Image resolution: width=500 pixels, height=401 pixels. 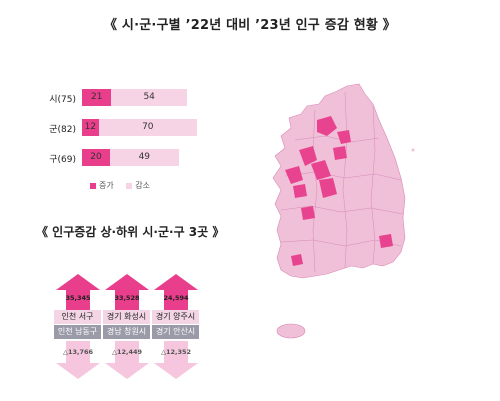 What do you see at coordinates (97, 97) in the screenshot?
I see `bar-segment-increase: 21` at bounding box center [97, 97].